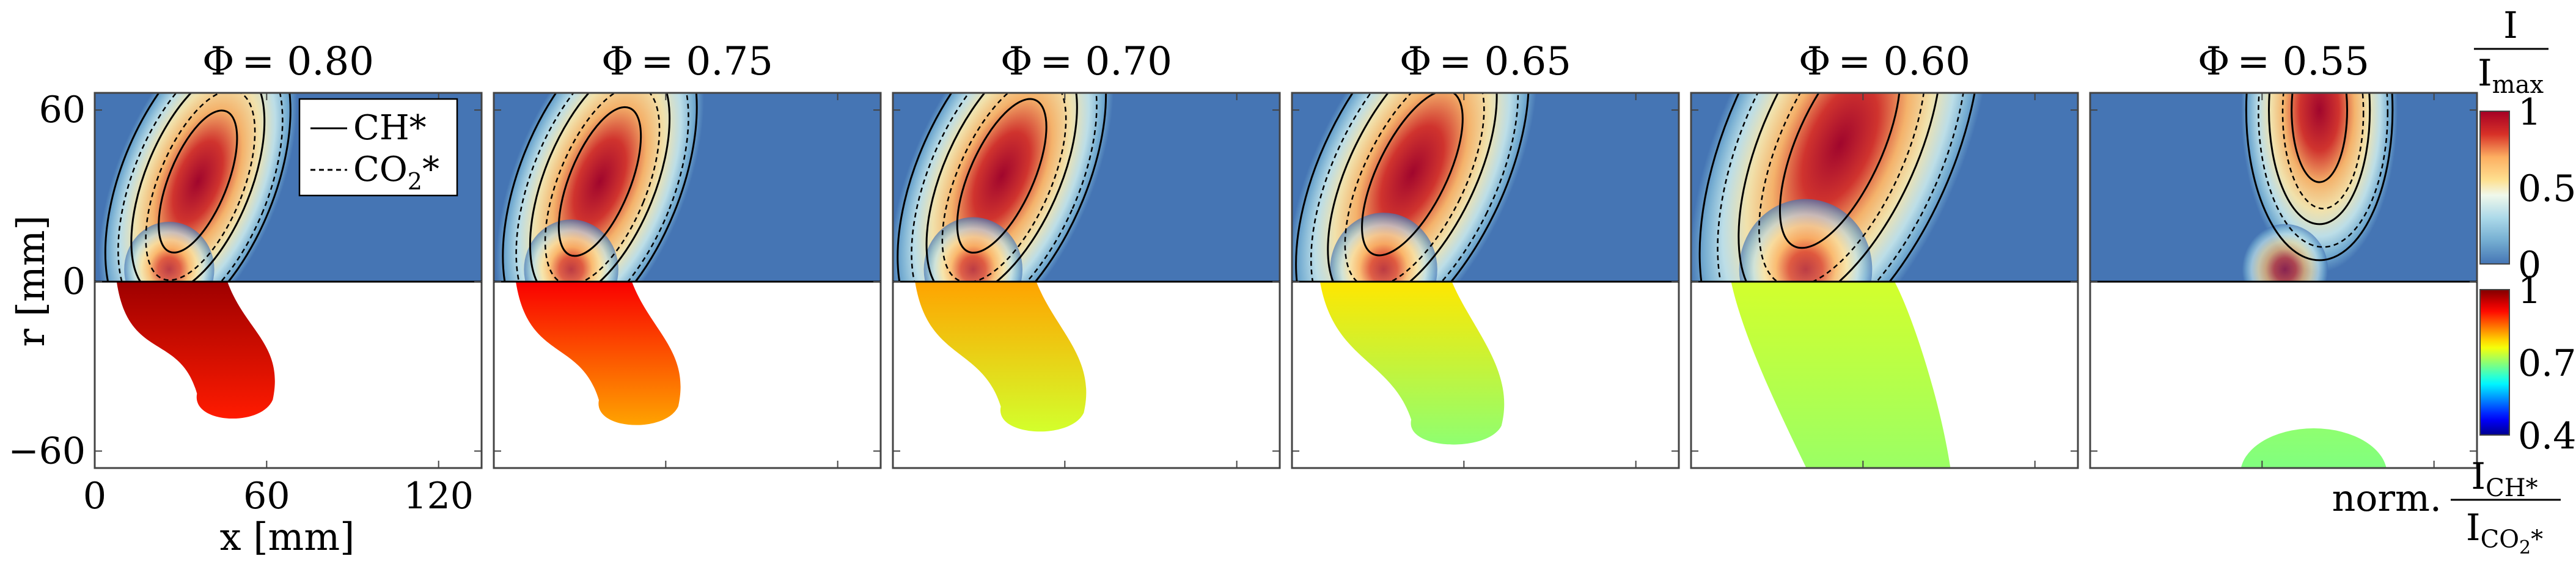 The width and height of the screenshot is (2576, 567). Describe the element at coordinates (2547, 436) in the screenshot. I see `ratio-colorbar-tick: 0.4` at that location.